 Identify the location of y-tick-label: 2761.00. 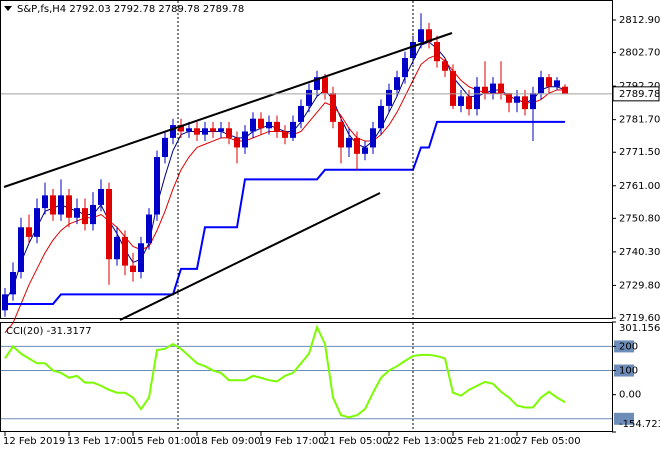
(639, 186).